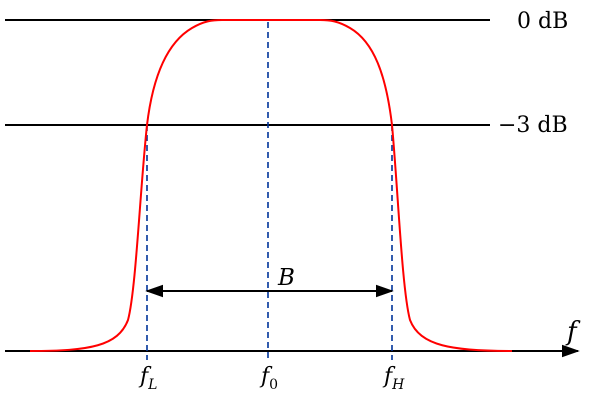  I want to click on frequency-axis-label: f, so click(573, 332).